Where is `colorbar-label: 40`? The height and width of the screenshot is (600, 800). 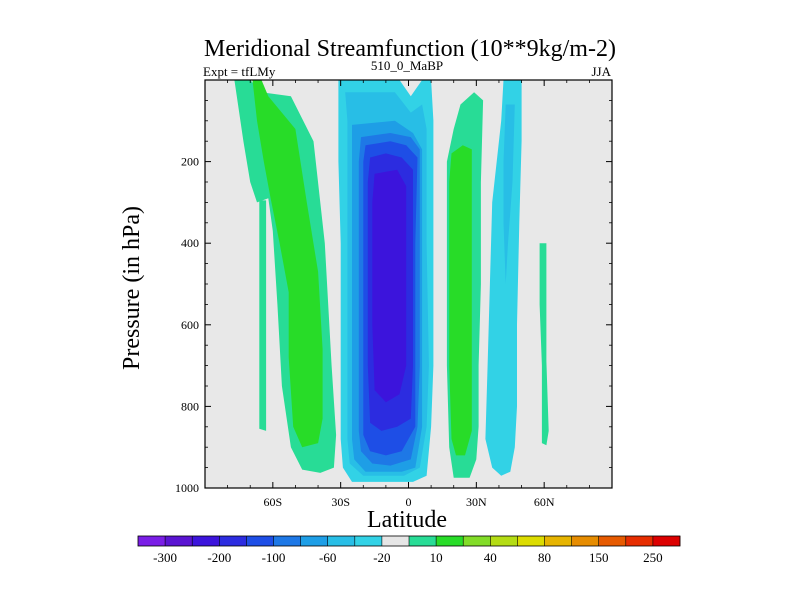
colorbar-label: 40 is located at coordinates (490, 557).